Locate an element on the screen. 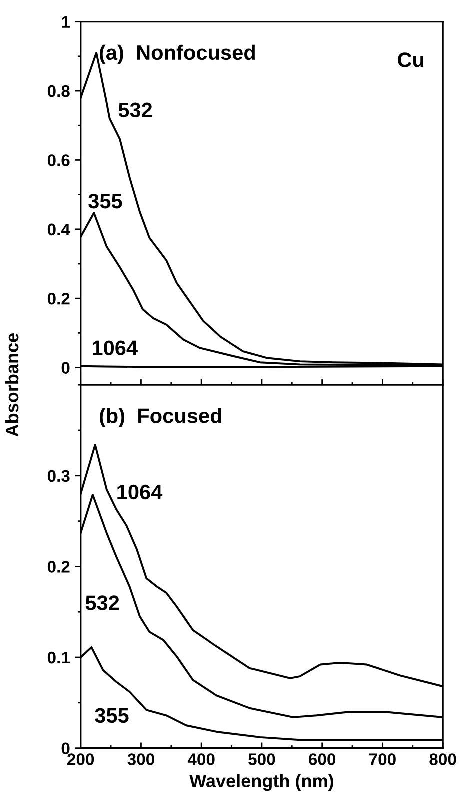 The width and height of the screenshot is (462, 809). x-tick-label: 300 is located at coordinates (141, 760).